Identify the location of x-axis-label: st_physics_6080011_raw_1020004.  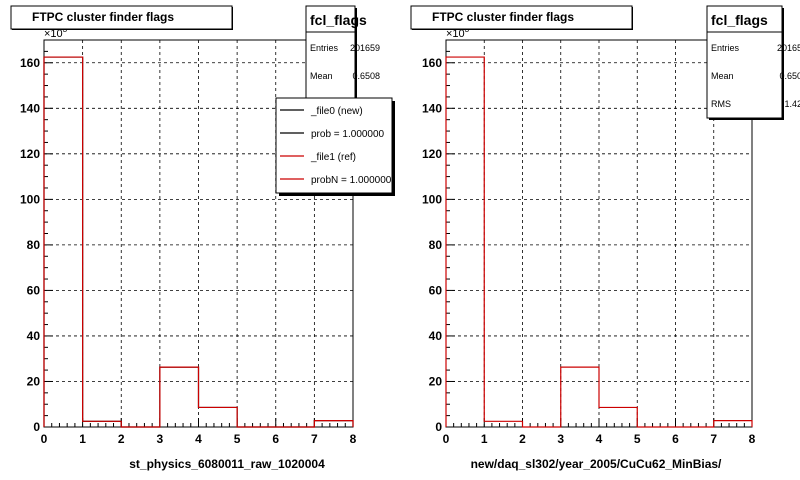
(227, 464).